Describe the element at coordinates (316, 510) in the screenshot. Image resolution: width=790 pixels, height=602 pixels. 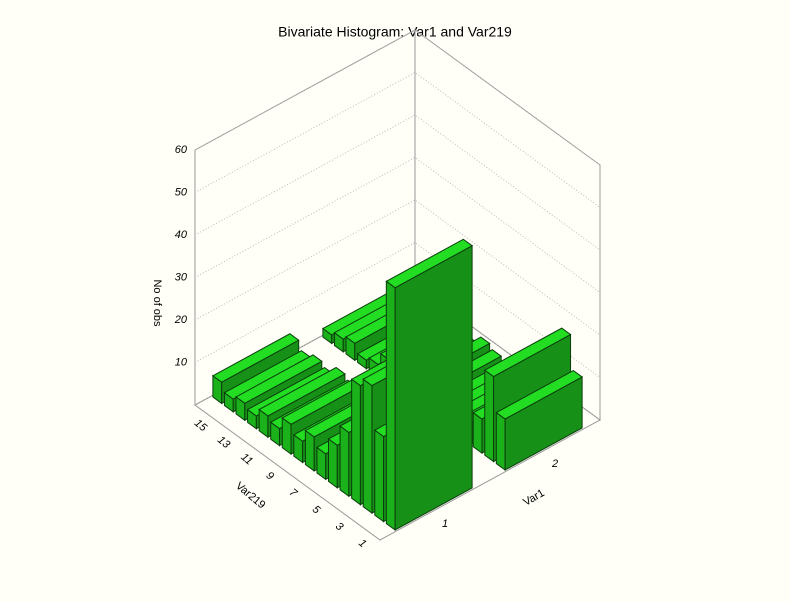
I see `y-tick-label: 5` at that location.